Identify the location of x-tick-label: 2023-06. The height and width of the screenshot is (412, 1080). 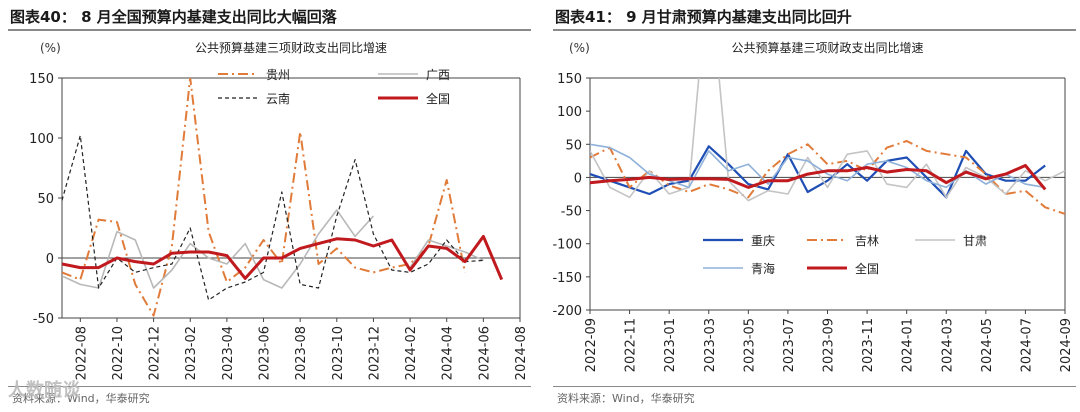
(265, 353).